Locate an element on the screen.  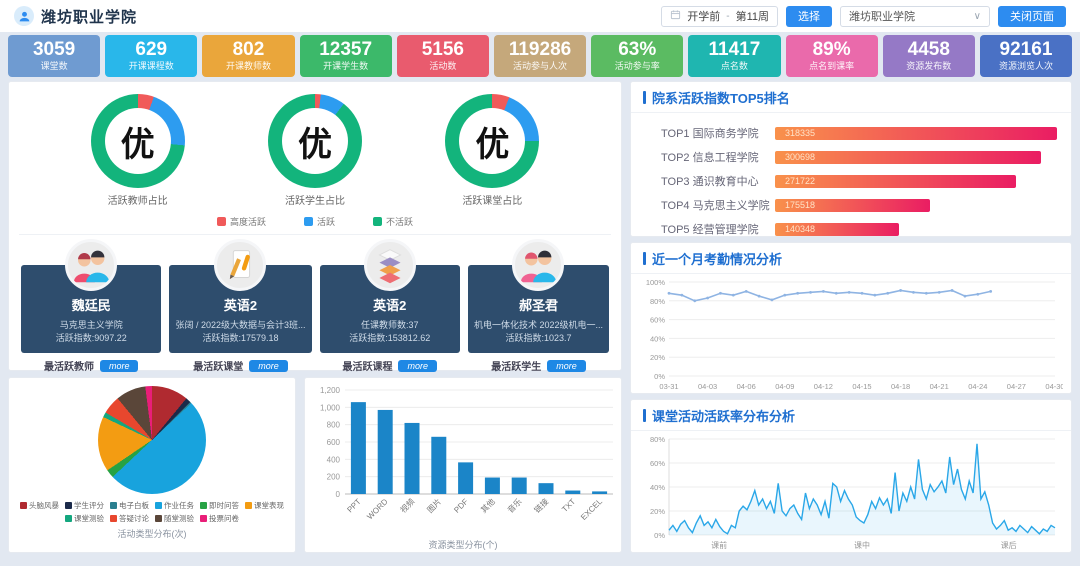
donut-chart: 优活跃学生占比 is located at coordinates (314, 150).